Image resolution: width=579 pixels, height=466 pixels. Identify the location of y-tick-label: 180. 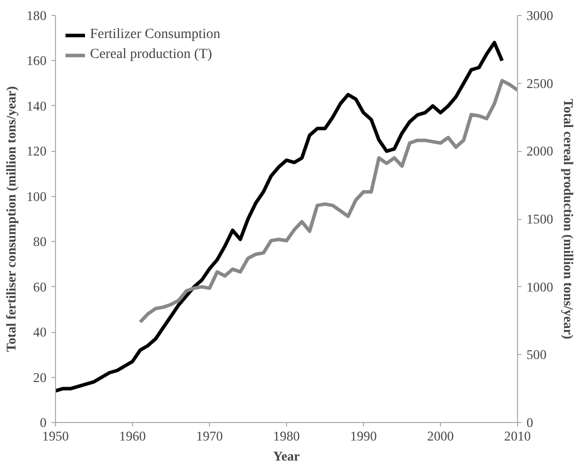
(36, 15).